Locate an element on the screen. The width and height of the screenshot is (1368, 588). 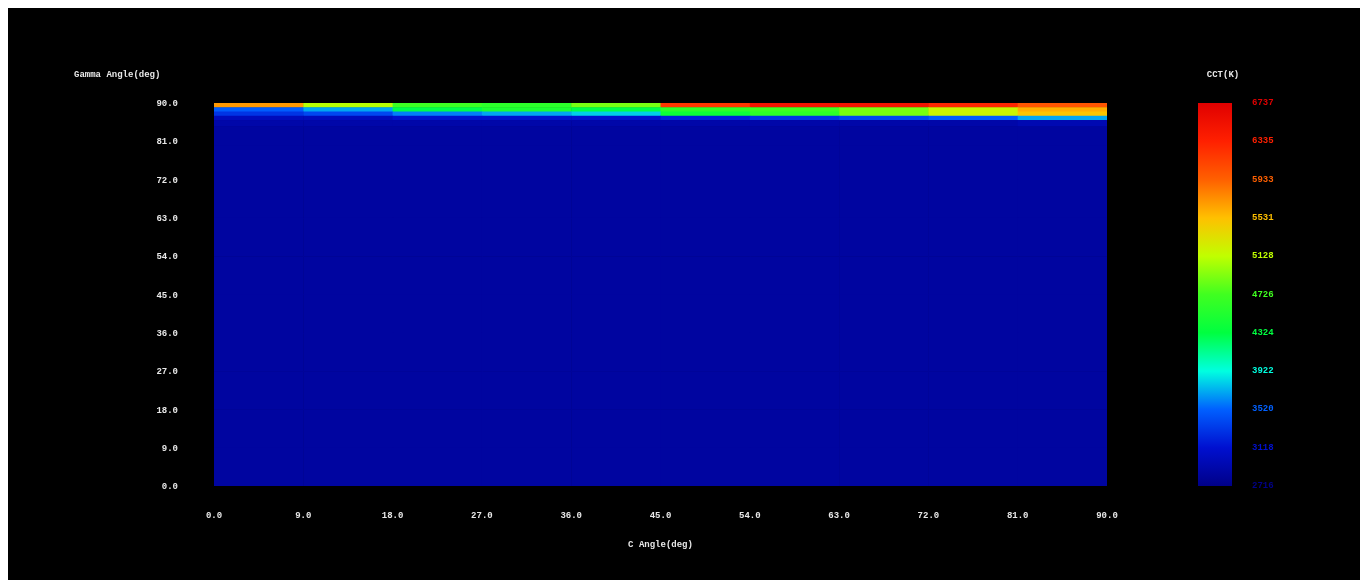
color-bar-label: 6335 is located at coordinates (1263, 141).